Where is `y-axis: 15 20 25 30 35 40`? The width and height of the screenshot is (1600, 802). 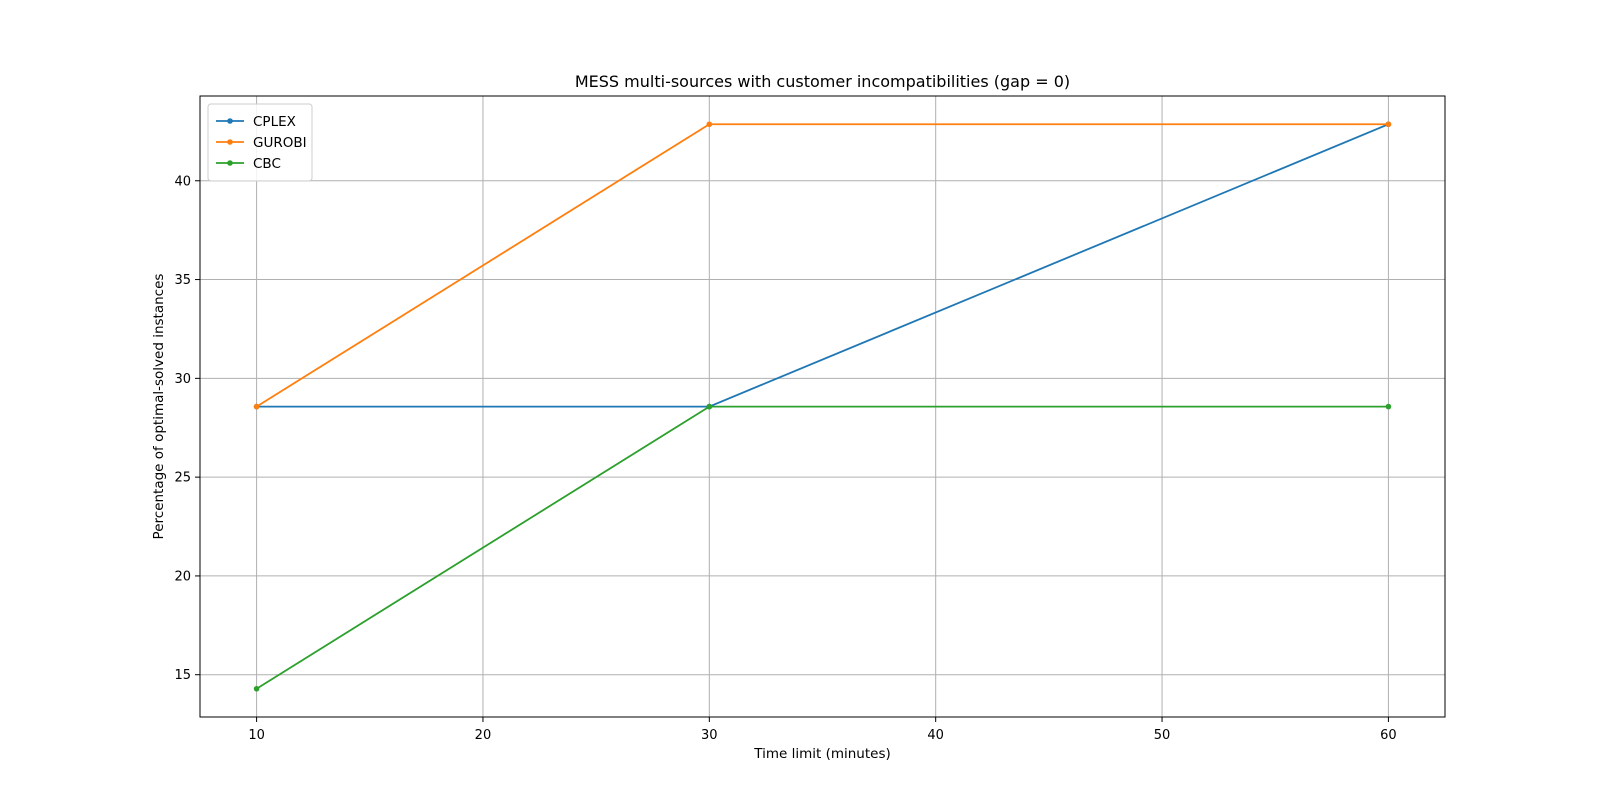
y-axis: 15 20 25 30 35 40 is located at coordinates (187, 428).